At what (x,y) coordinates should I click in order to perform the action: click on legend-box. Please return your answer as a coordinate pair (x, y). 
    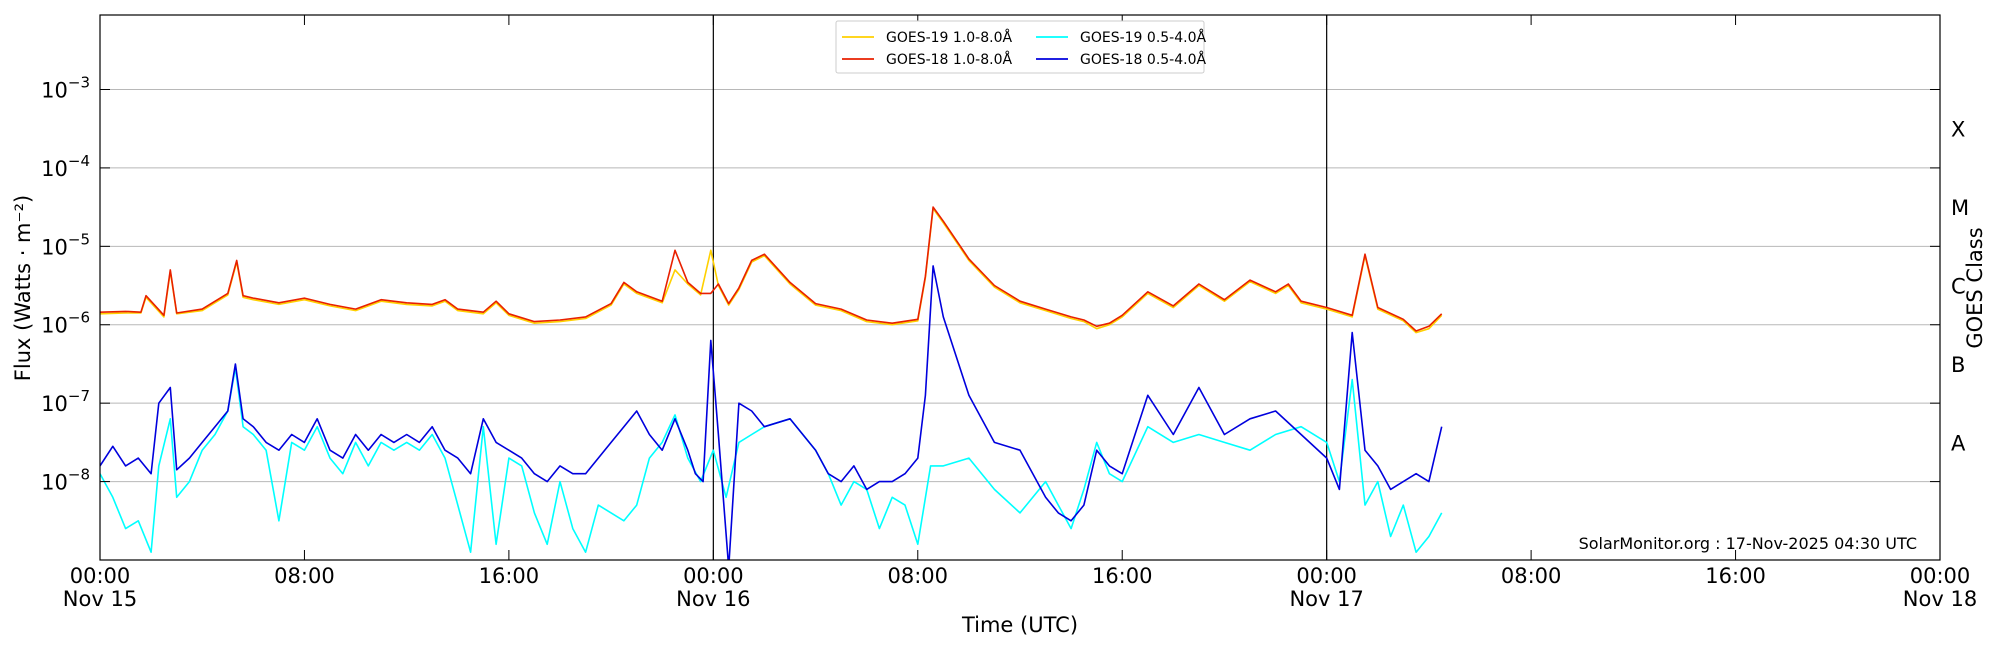
    Looking at the image, I should click on (1020, 47).